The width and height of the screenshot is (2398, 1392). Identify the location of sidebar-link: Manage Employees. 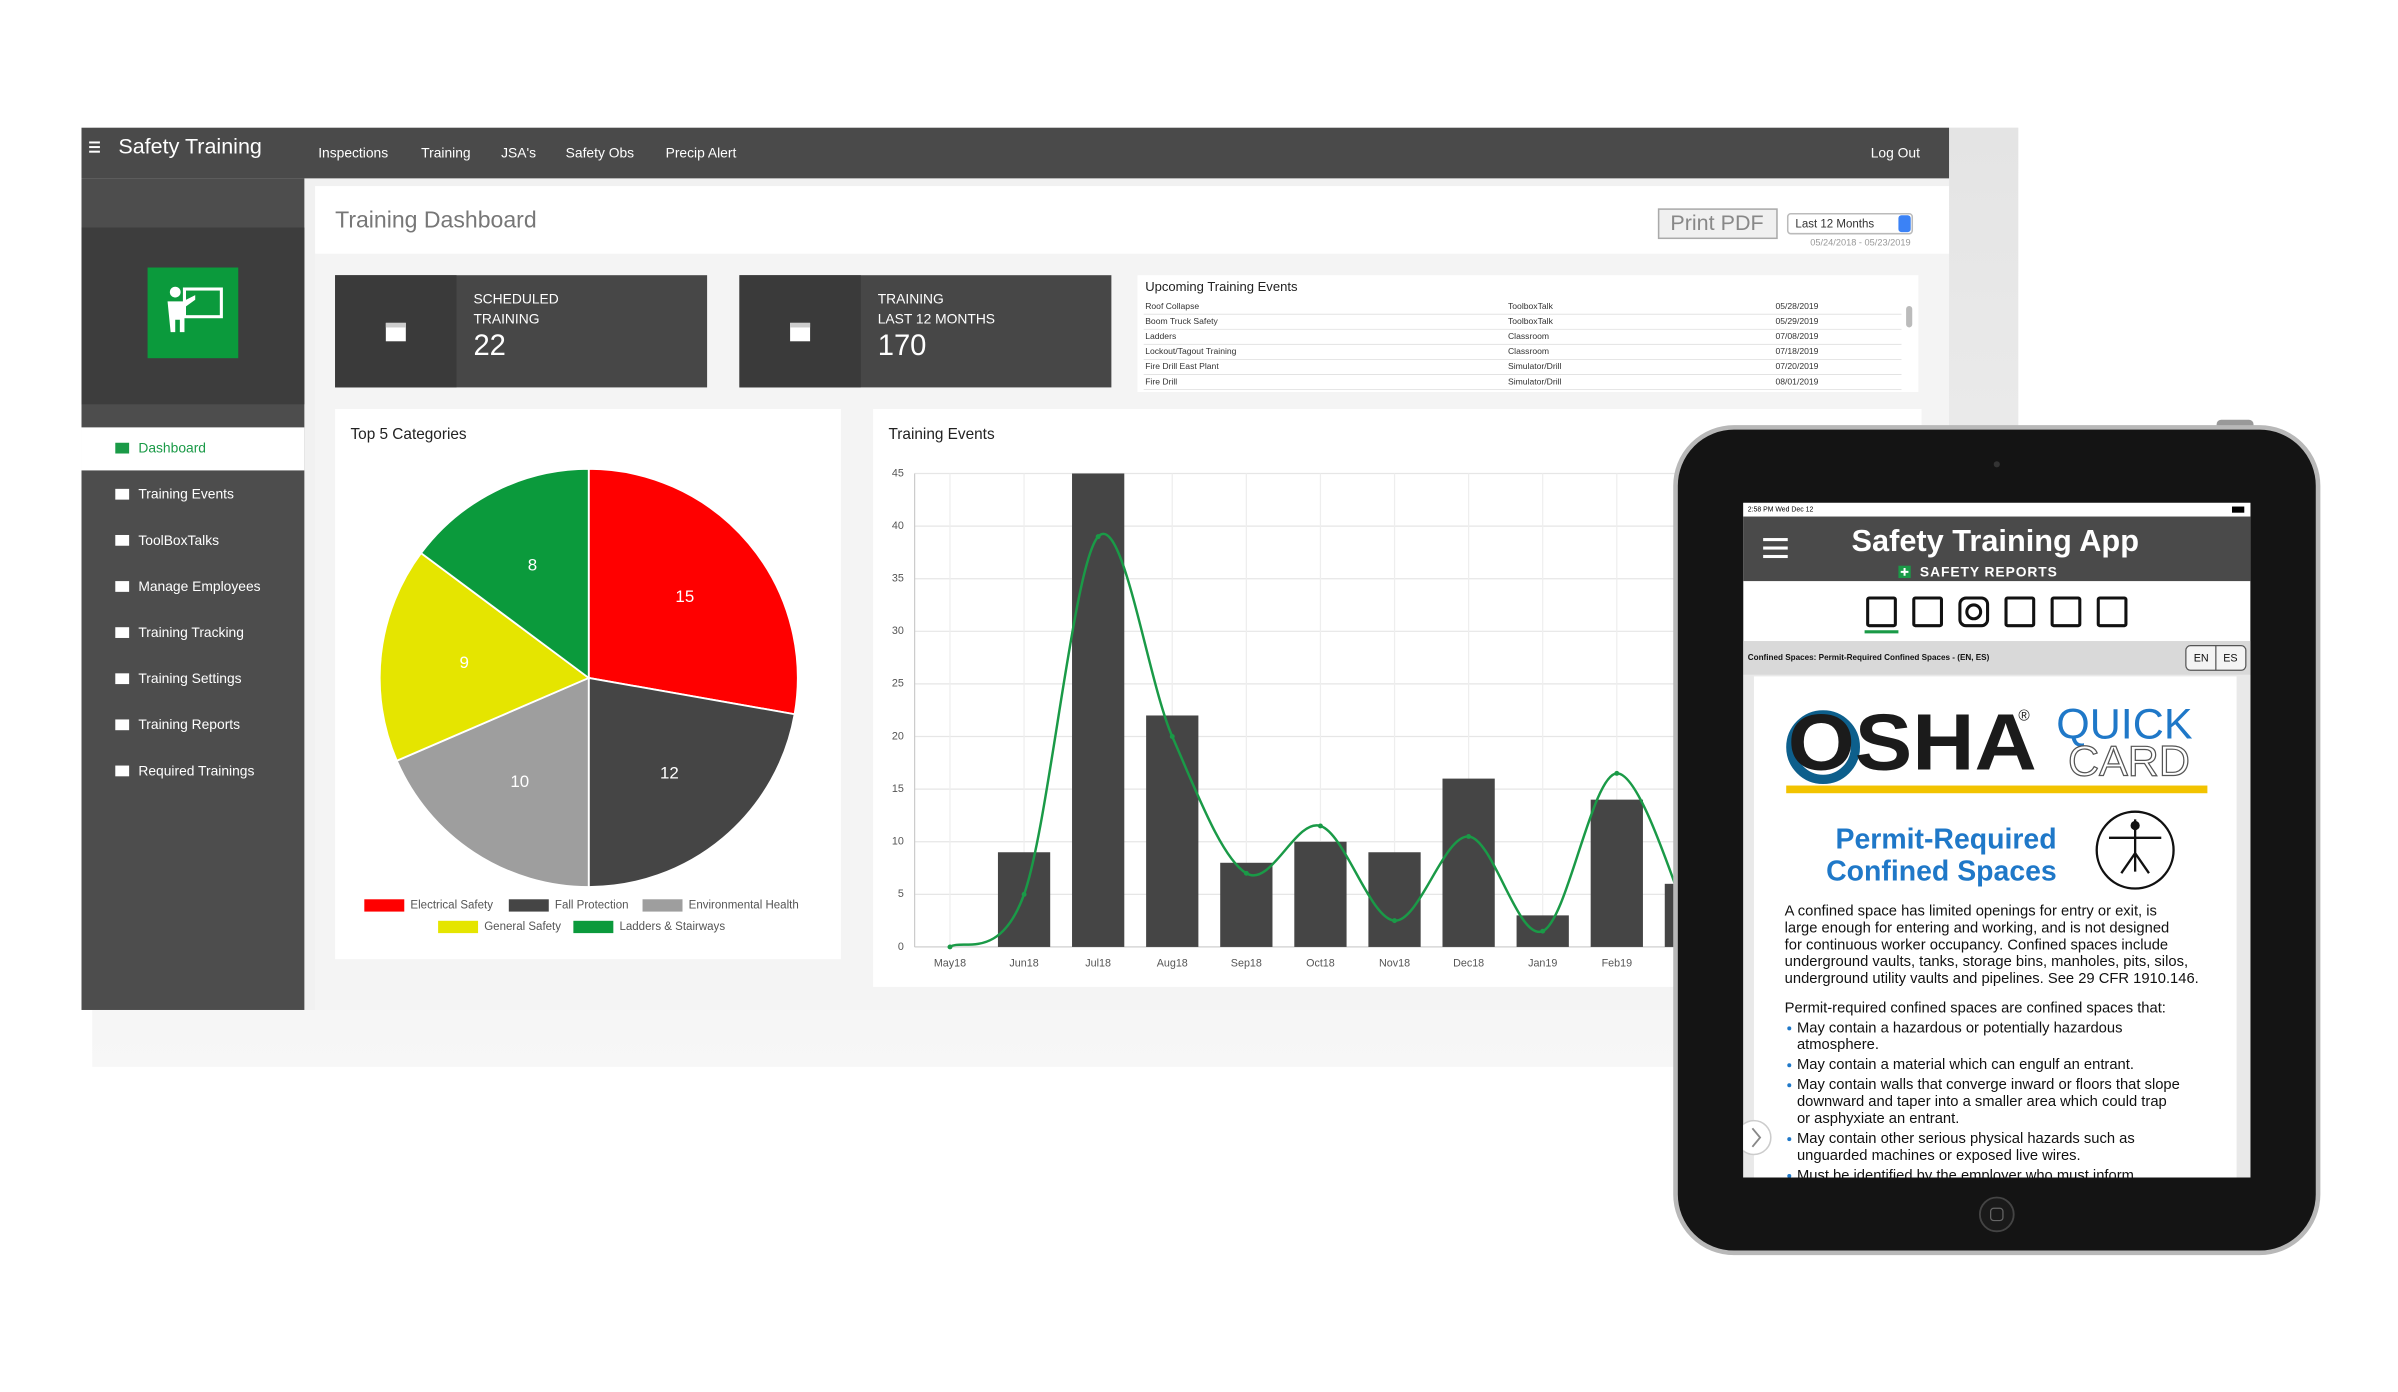
(199, 586).